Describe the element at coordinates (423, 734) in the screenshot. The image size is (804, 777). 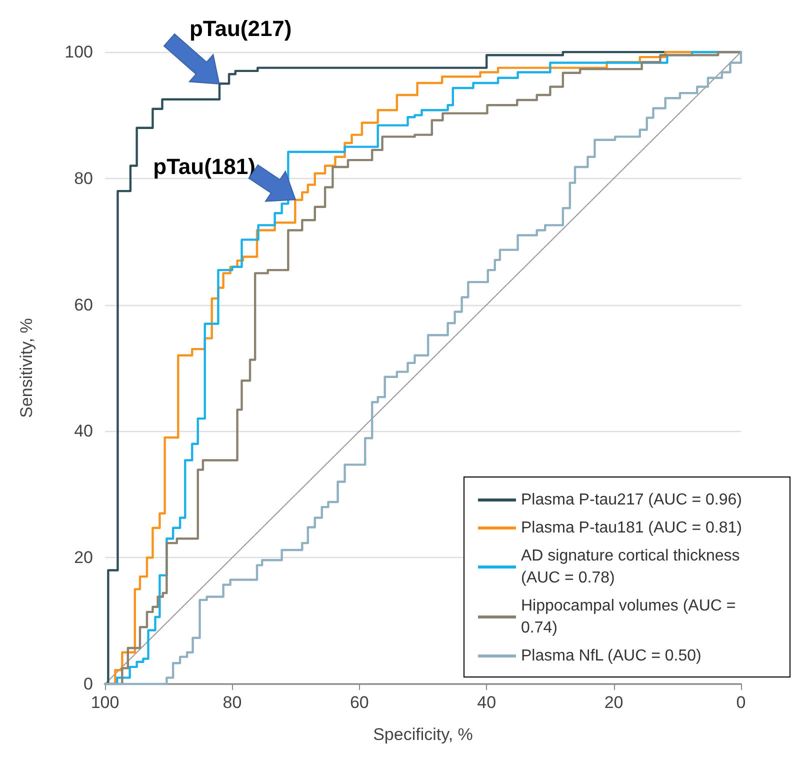
I see `x-axis-title: Specificity, %` at that location.